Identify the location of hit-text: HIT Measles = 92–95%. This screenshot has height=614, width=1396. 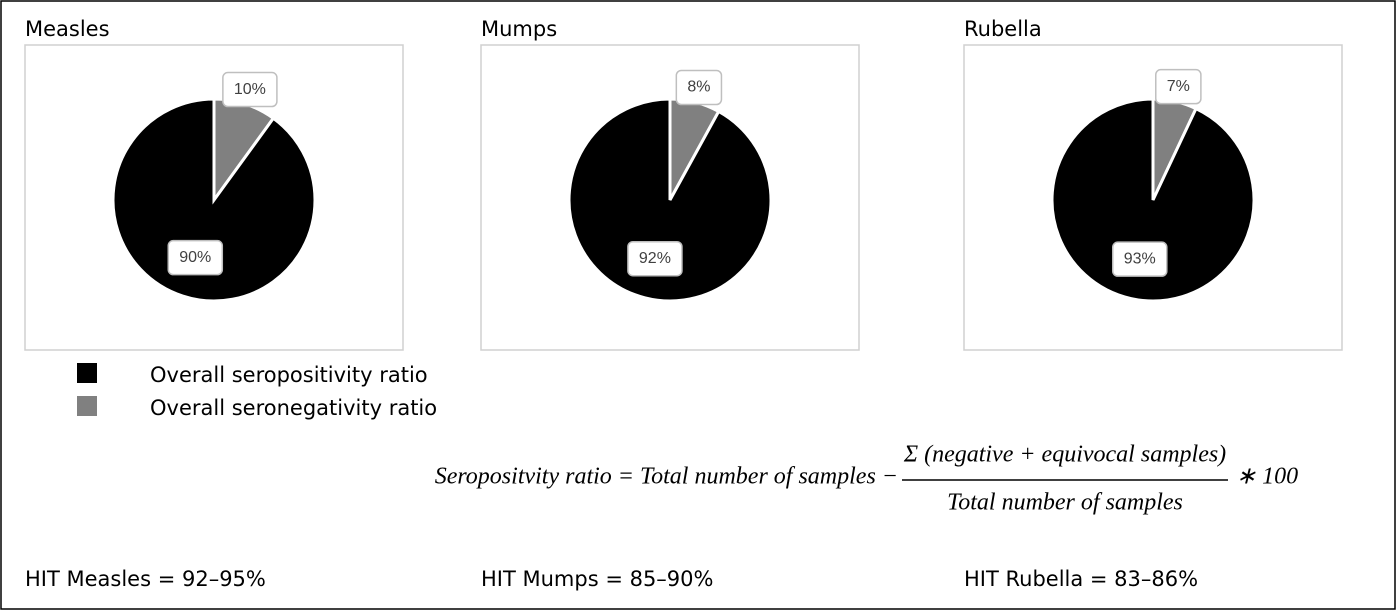
(145, 579).